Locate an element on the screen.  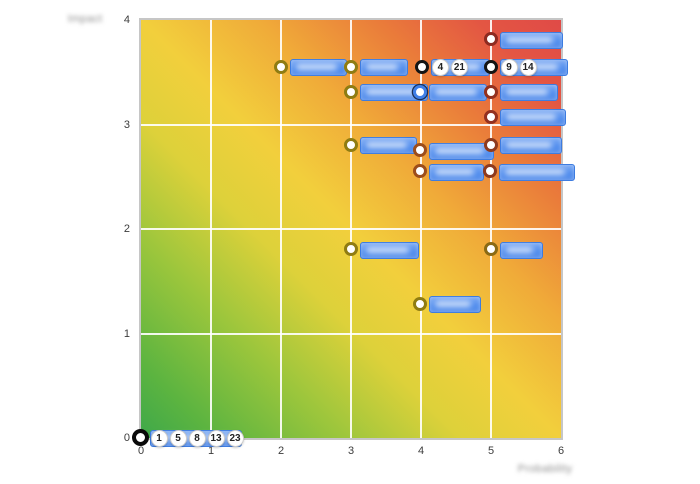
y-tick-label: 2 is located at coordinates (126, 229).